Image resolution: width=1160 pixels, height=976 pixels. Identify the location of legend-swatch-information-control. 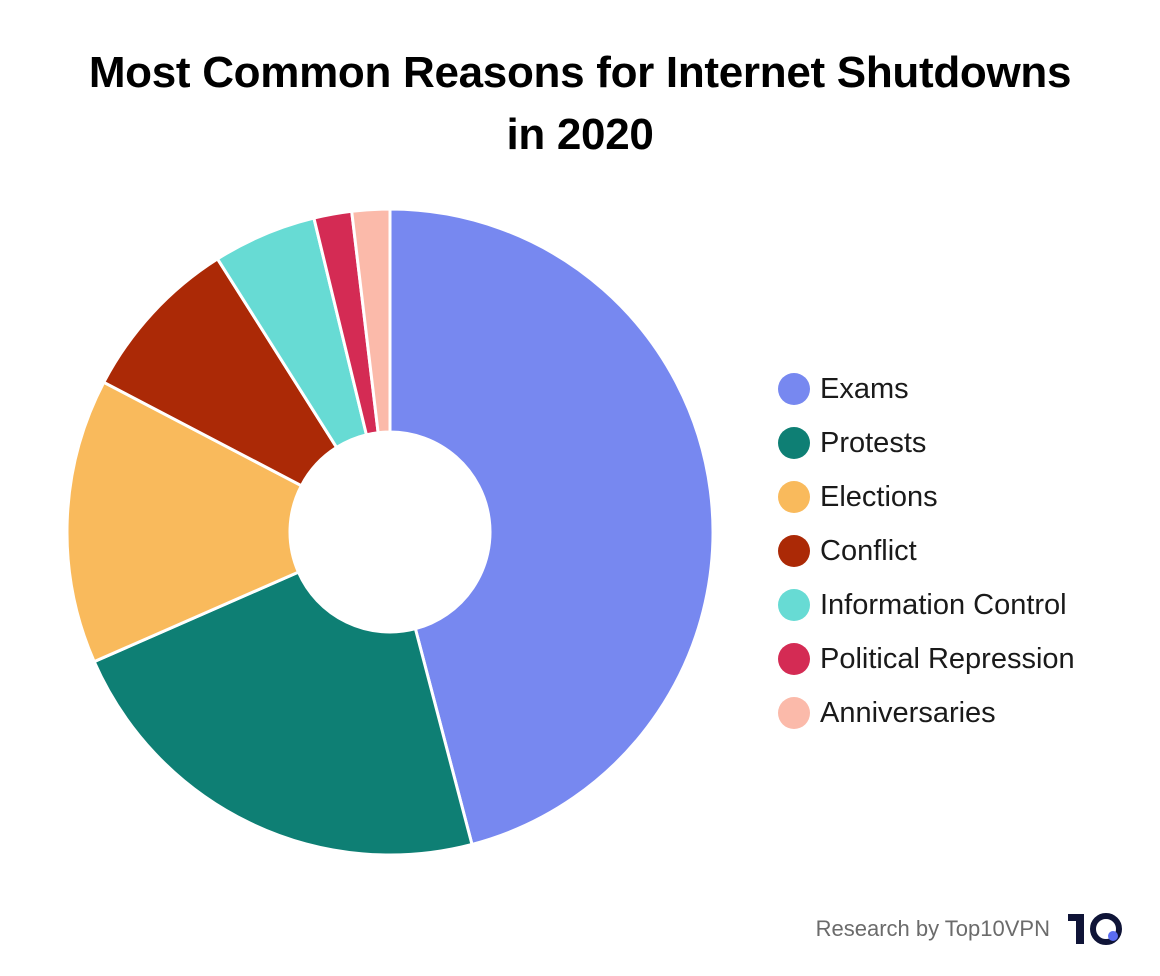
(794, 605).